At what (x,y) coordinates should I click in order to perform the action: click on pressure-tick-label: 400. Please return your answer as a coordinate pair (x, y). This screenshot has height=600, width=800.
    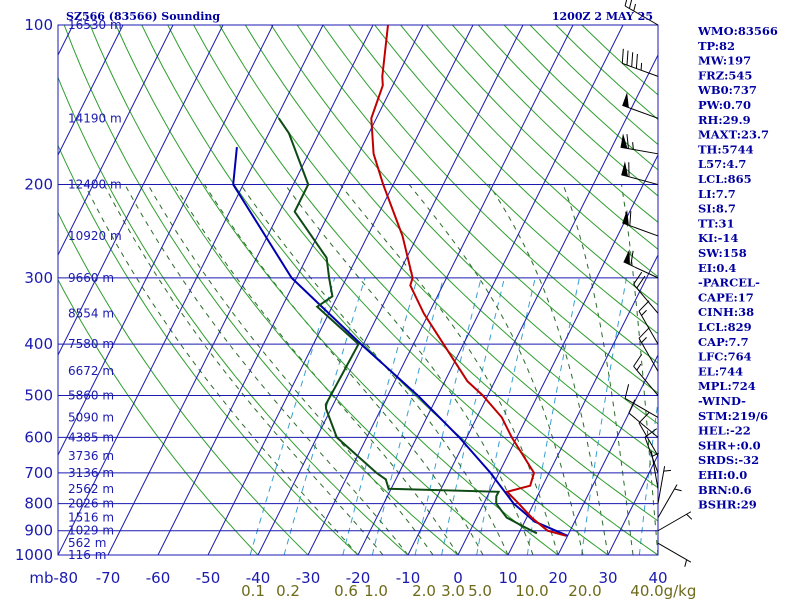
    Looking at the image, I should click on (38, 344).